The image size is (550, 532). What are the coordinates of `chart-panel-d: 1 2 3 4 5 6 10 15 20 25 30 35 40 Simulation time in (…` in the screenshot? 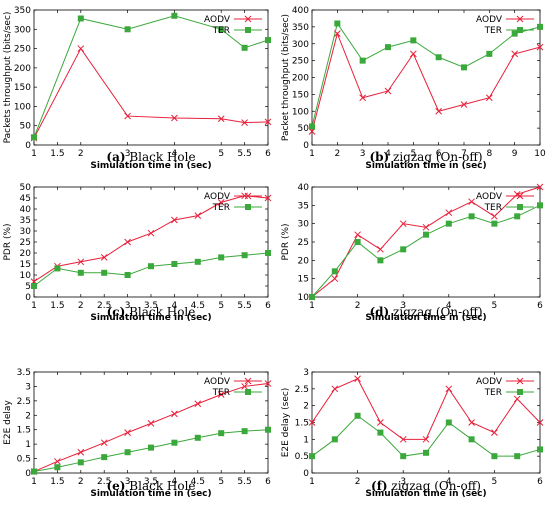 It's located at (412, 253).